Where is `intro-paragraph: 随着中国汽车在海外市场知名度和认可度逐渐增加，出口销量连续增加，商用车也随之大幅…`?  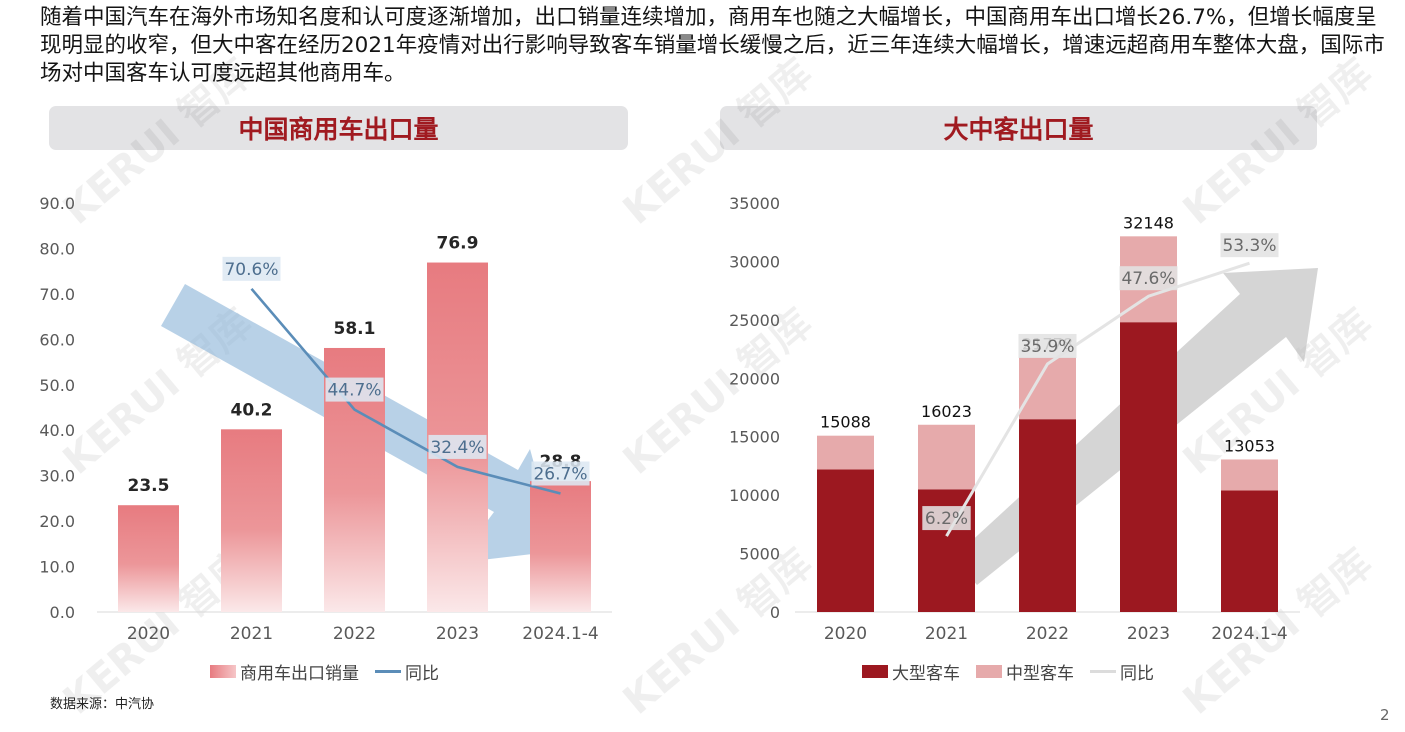
intro-paragraph: 随着中国汽车在海外市场知名度和认可度逐渐增加，出口销量连续增加，商用车也随之大幅… is located at coordinates (712, 45).